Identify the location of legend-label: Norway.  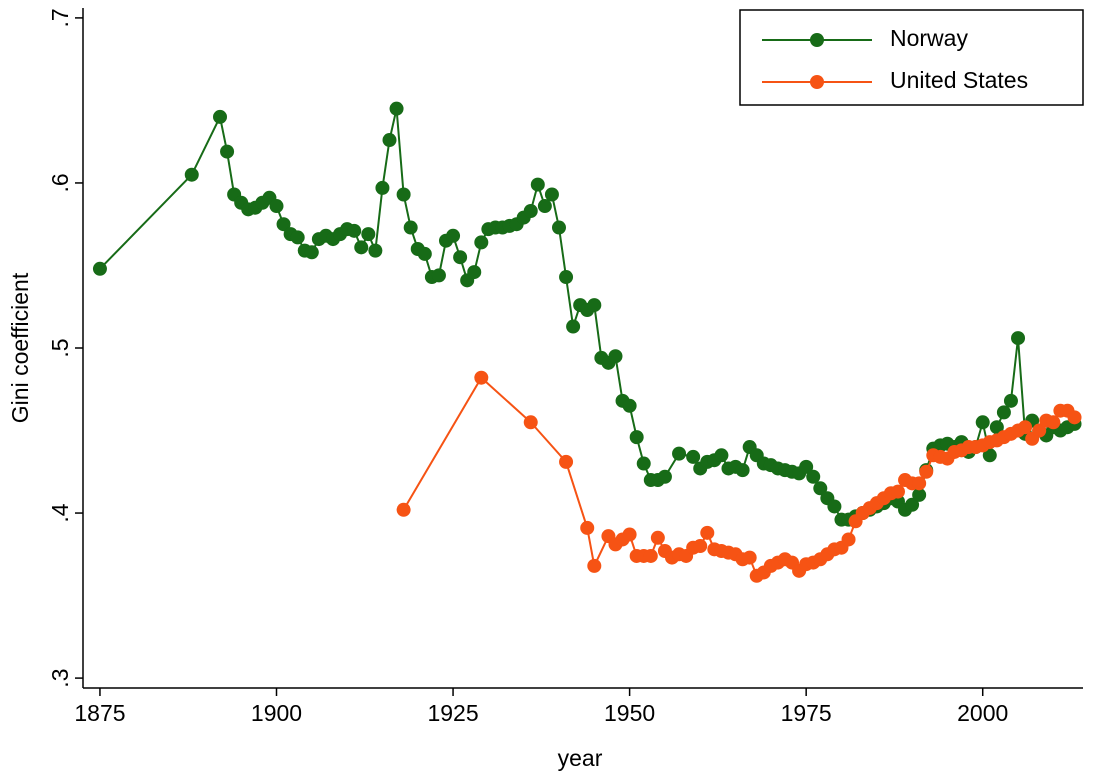
(929, 38).